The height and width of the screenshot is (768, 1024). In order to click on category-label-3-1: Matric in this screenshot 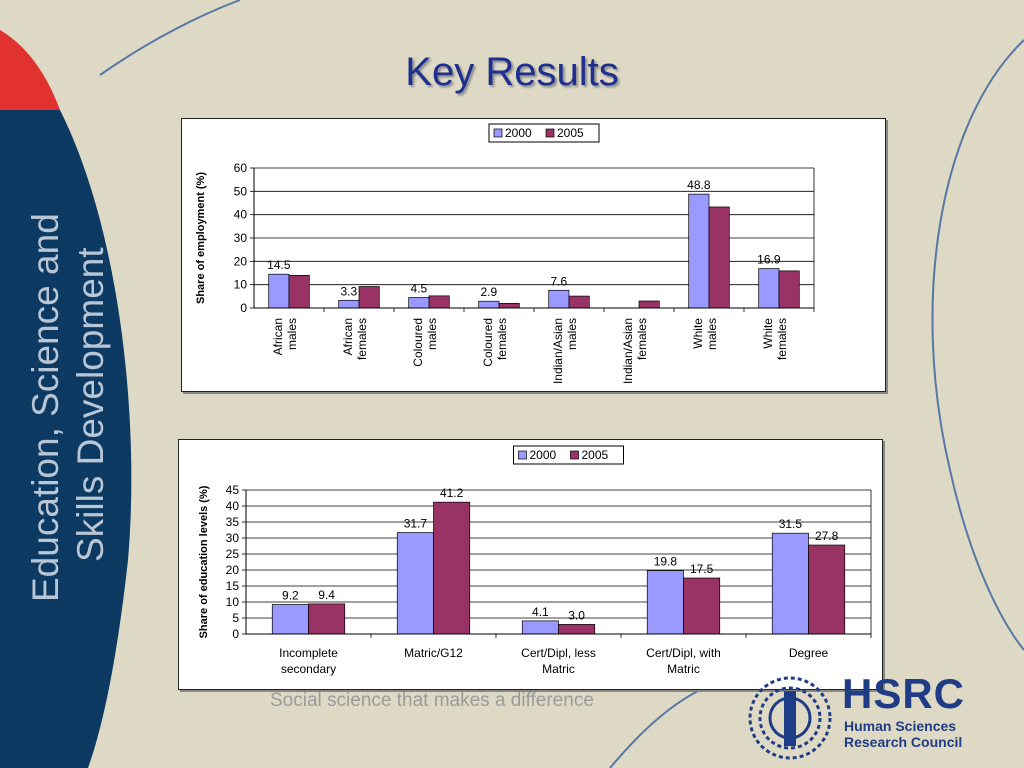, I will do `click(683, 669)`.